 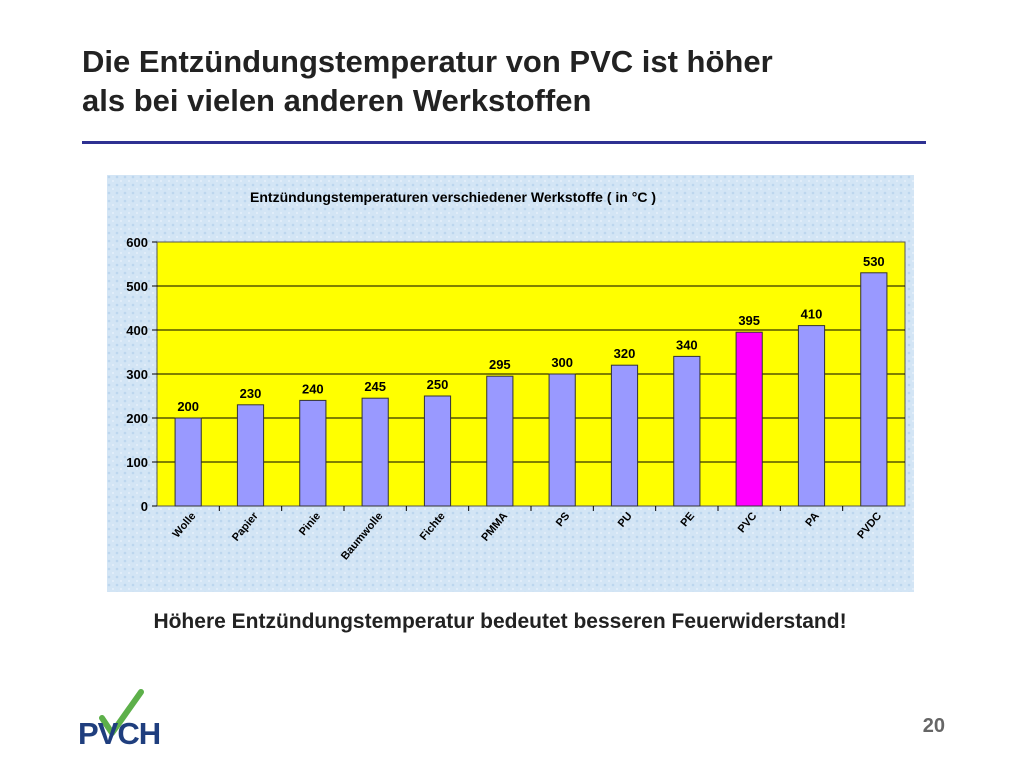 I want to click on slide-title-line-2: als bei vielen anderen Werkstoffen, so click(x=337, y=100).